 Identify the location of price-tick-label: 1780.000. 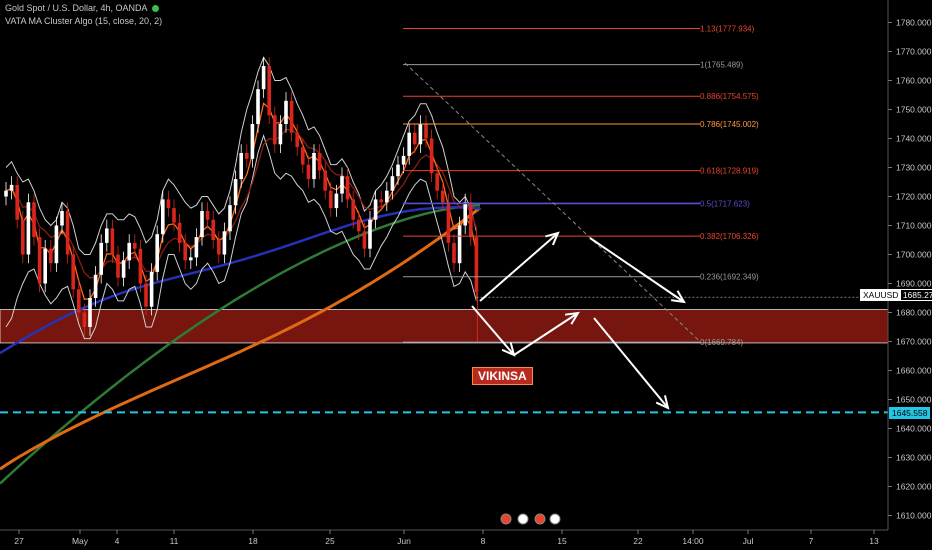
(914, 23).